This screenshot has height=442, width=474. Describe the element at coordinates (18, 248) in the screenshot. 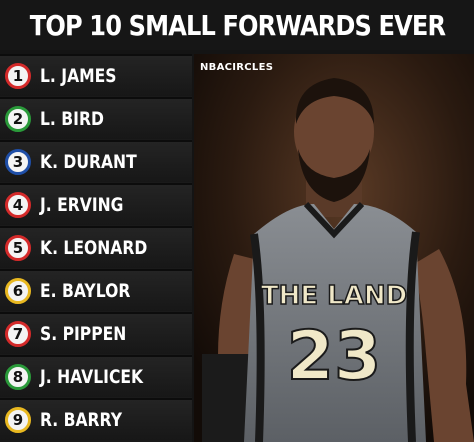

I see `rank-badge: 5` at that location.